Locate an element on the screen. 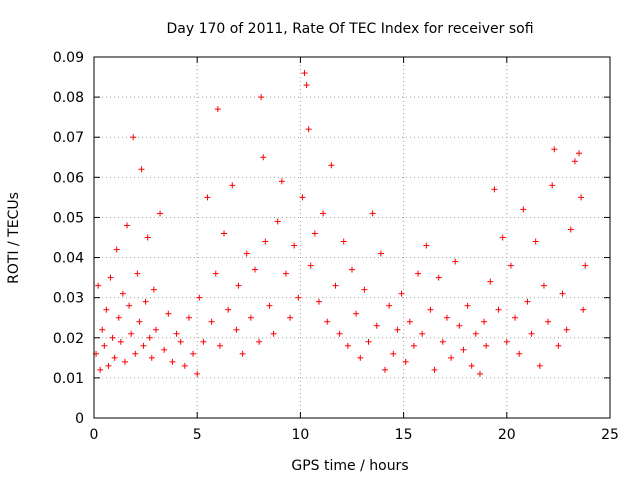 The image size is (640, 480). y-axis-title: ROTI / TECUs is located at coordinates (14, 238).